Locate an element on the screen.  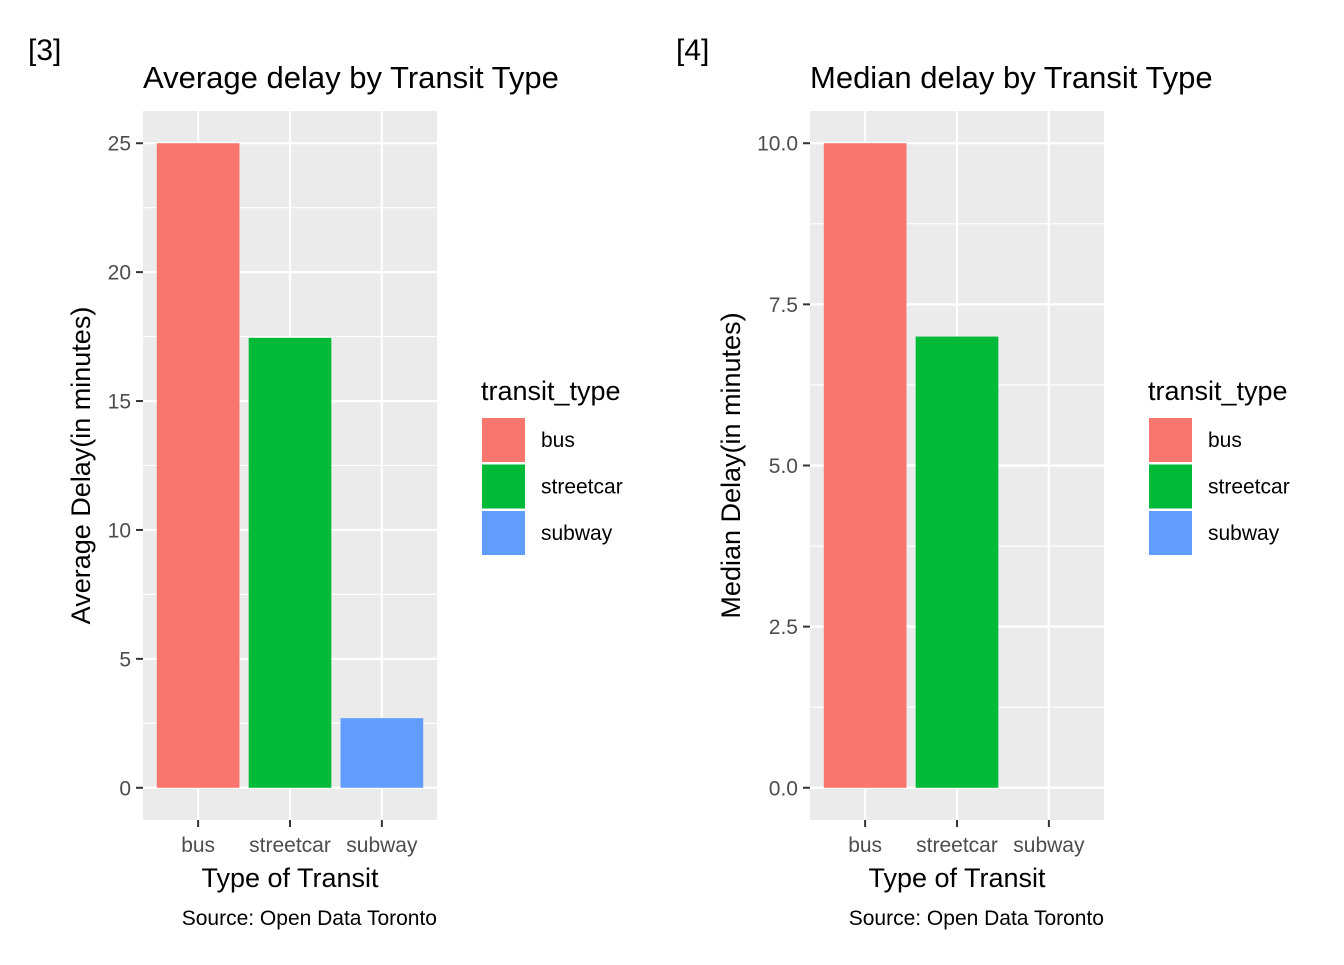
chart-title: Median delay by Transit Type is located at coordinates (1011, 77).